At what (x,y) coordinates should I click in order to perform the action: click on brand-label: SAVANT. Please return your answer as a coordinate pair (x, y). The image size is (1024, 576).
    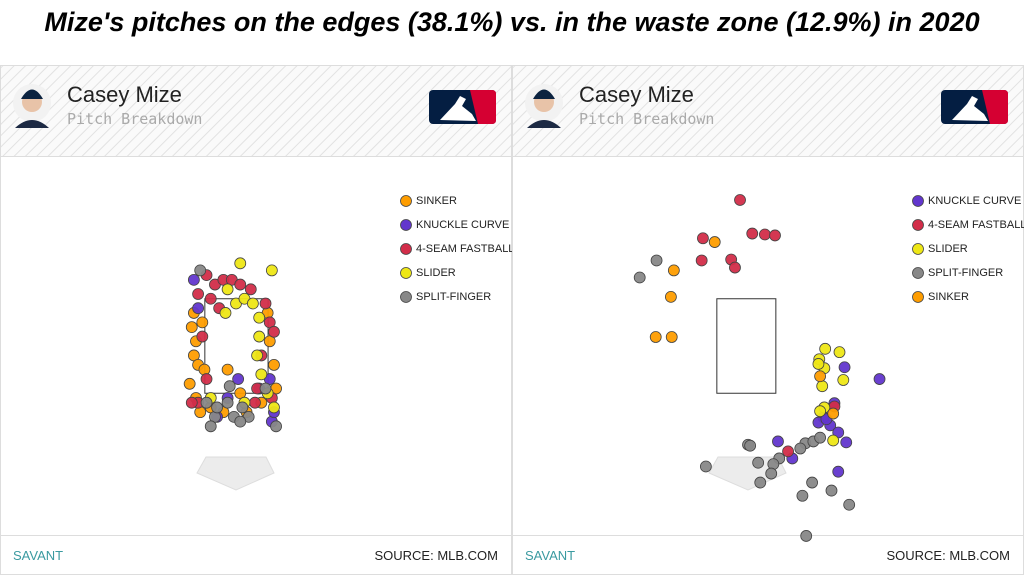
    Looking at the image, I should click on (550, 555).